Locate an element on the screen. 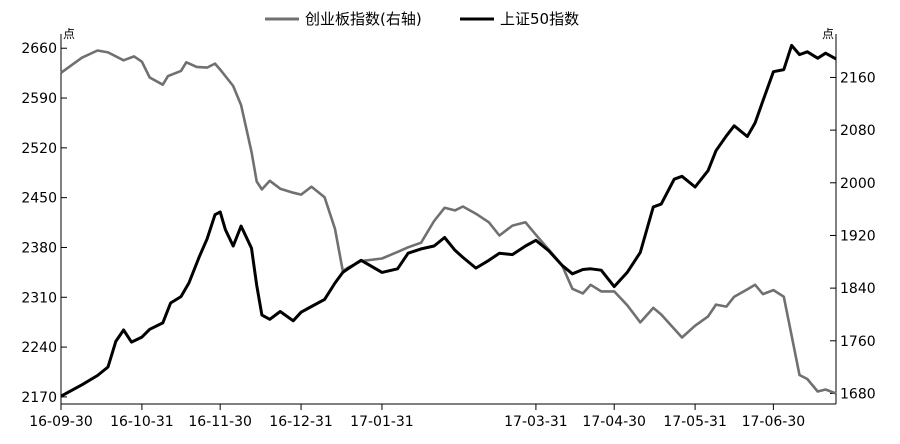 The image size is (900, 444). right-tick-label: 1680 is located at coordinates (858, 394).